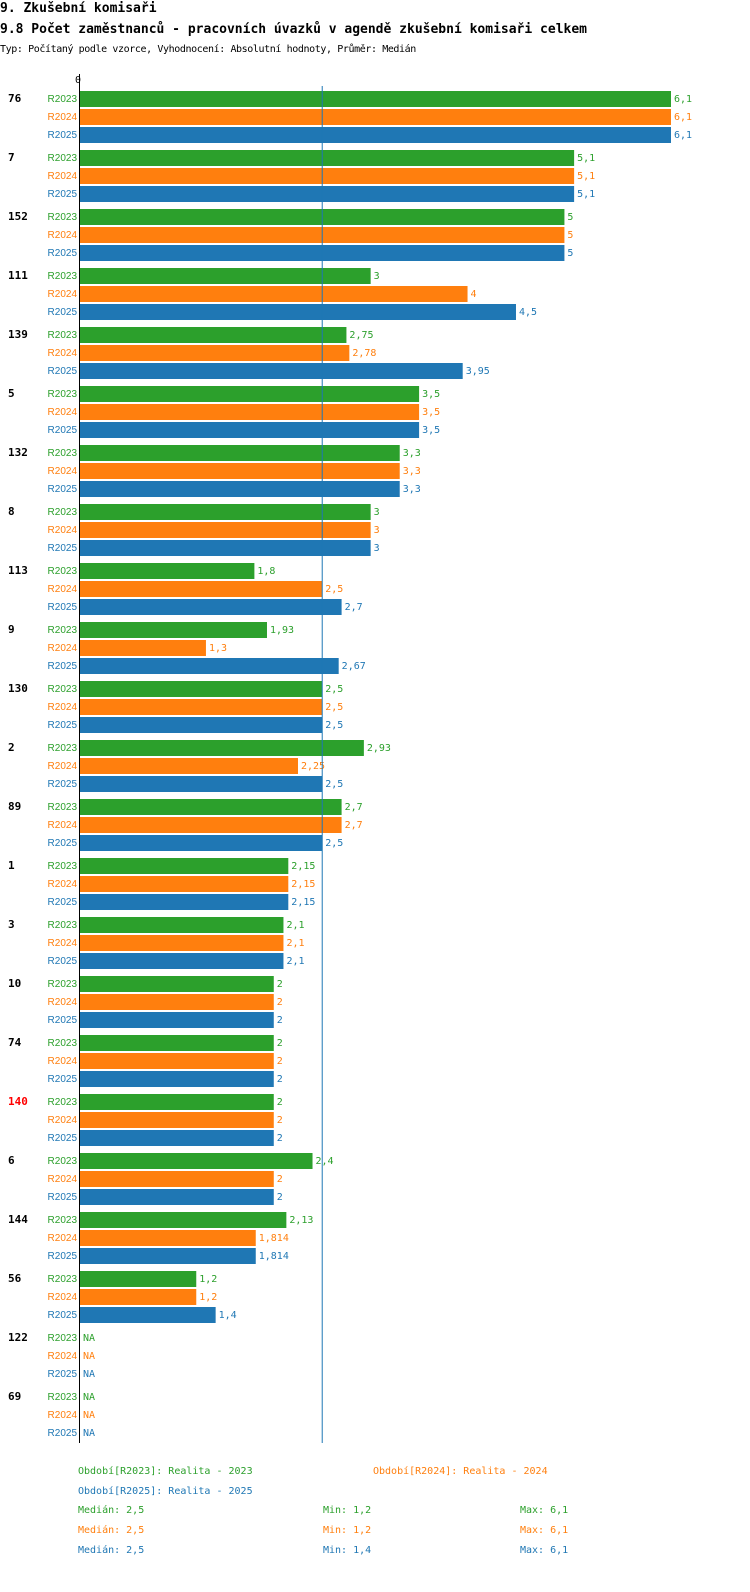  Describe the element at coordinates (325, 1161) in the screenshot. I see `data-label: 2,4` at that location.